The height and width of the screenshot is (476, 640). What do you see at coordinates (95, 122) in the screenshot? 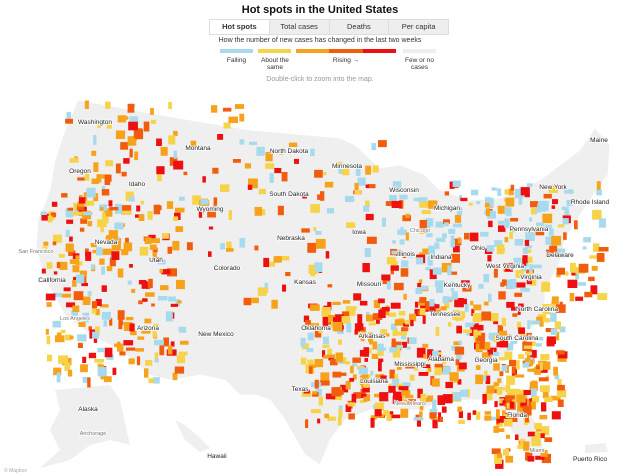
I see `state-label: Washington` at bounding box center [95, 122].